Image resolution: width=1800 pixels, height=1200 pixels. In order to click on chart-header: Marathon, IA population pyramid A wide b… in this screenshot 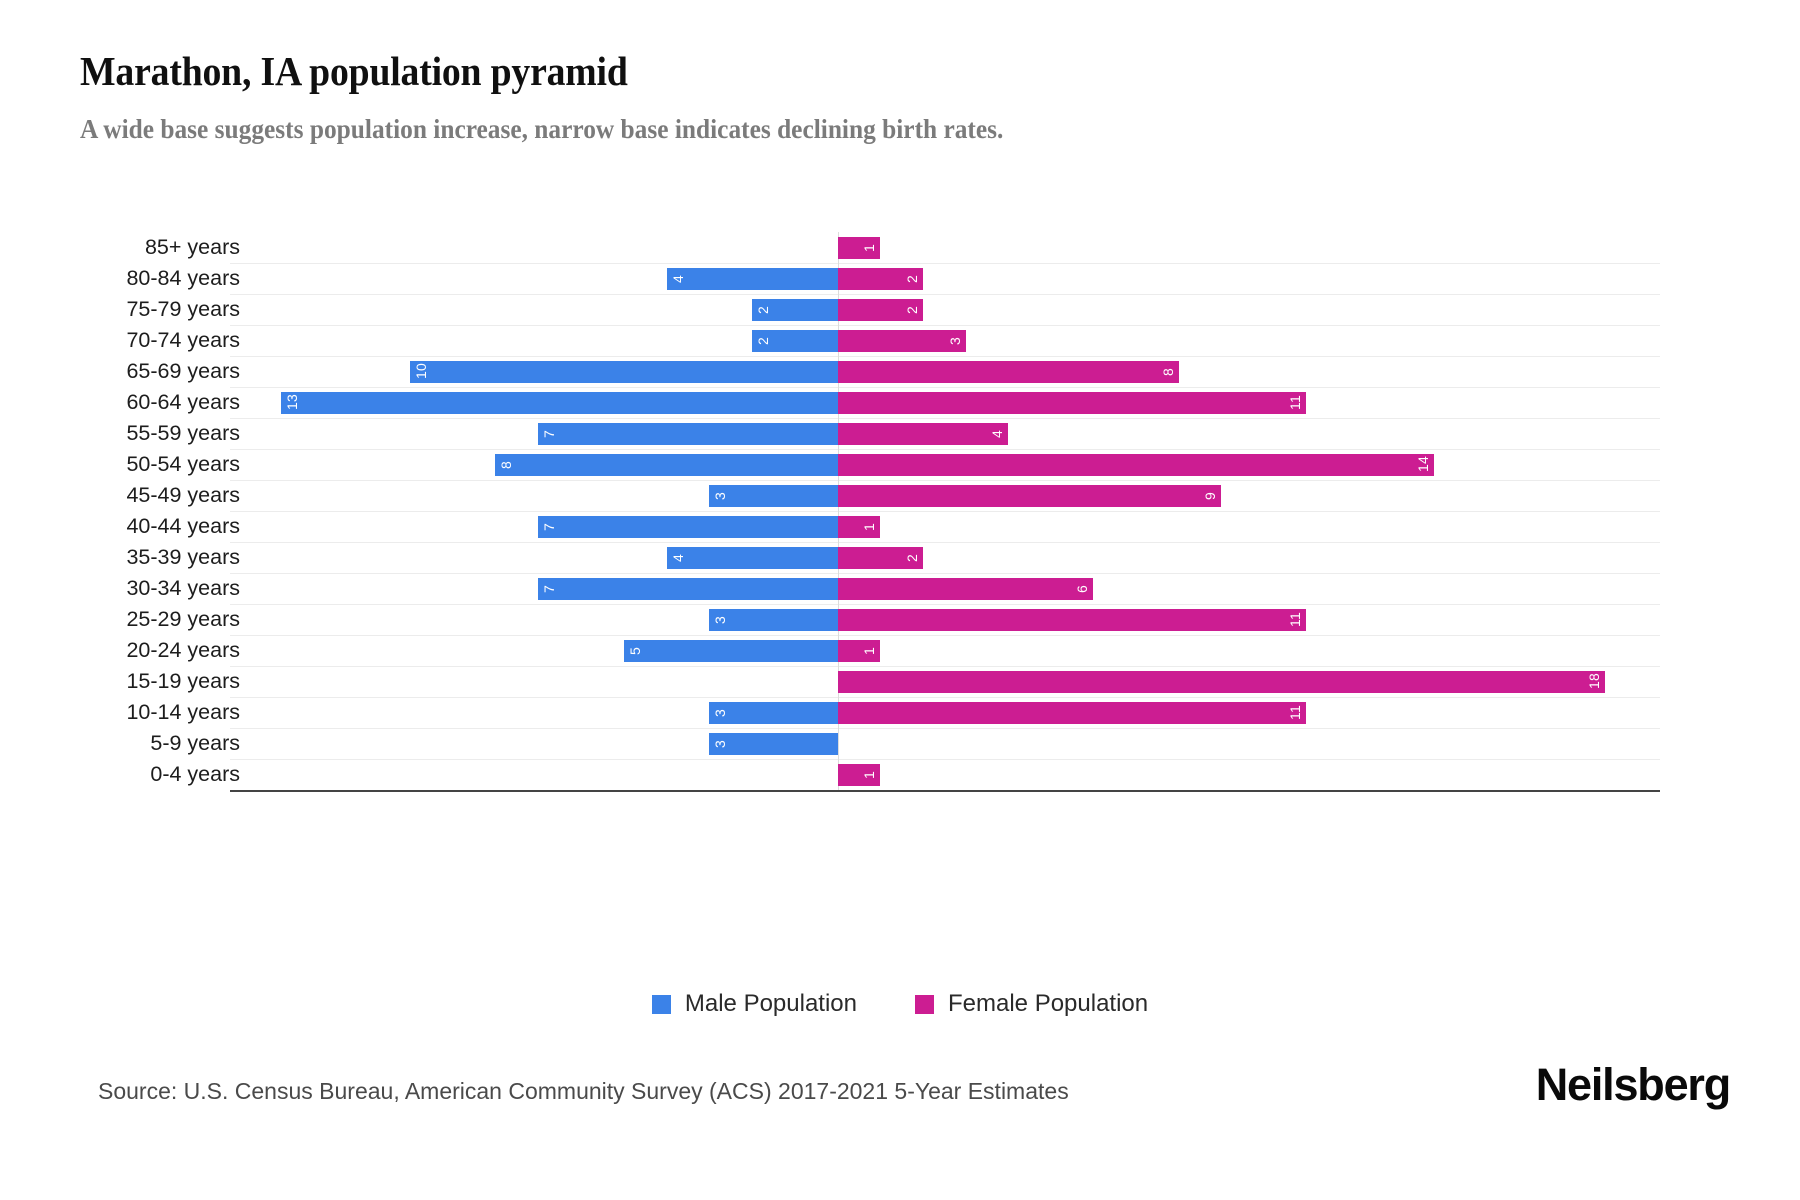, I will do `click(900, 97)`.